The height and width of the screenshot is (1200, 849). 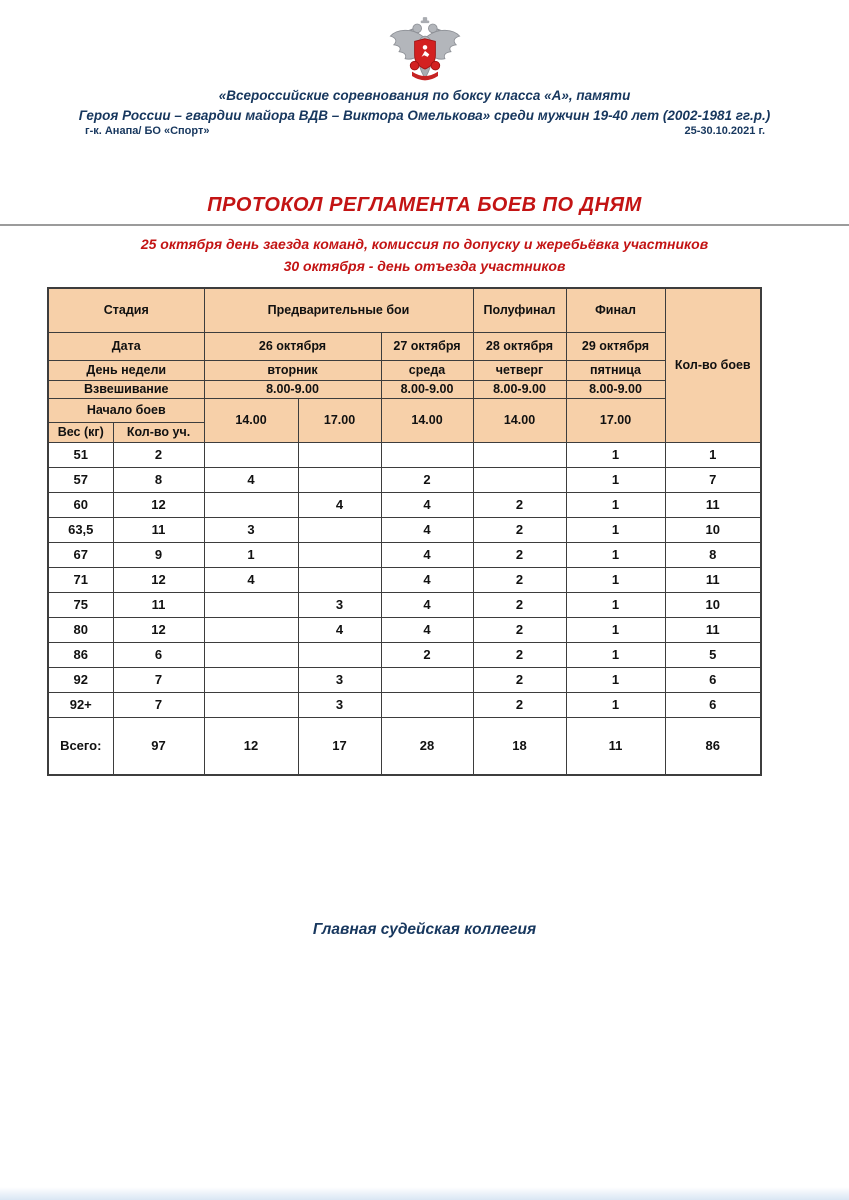 What do you see at coordinates (424, 49) in the screenshot?
I see `double-headed-eagle-icon` at bounding box center [424, 49].